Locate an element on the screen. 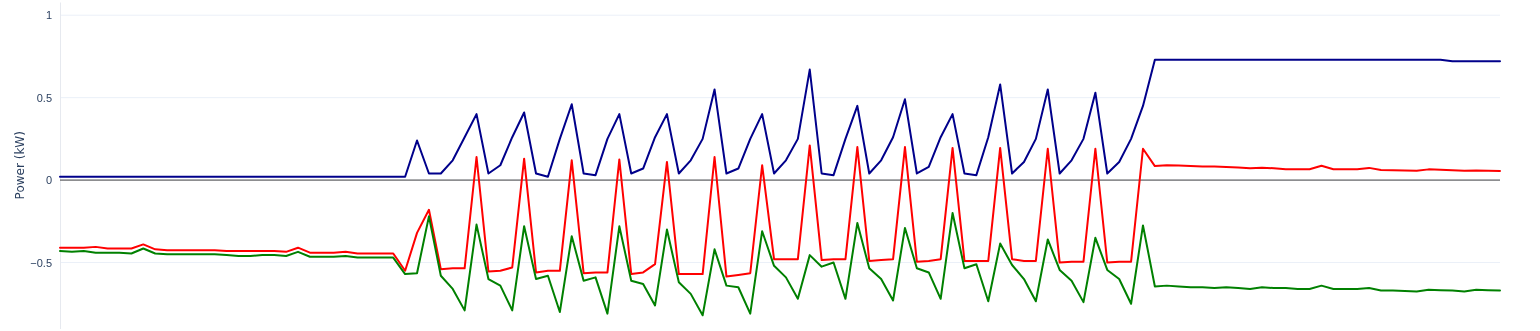 The image size is (1540, 331). y-tick-label: 0.5 is located at coordinates (44, 97).